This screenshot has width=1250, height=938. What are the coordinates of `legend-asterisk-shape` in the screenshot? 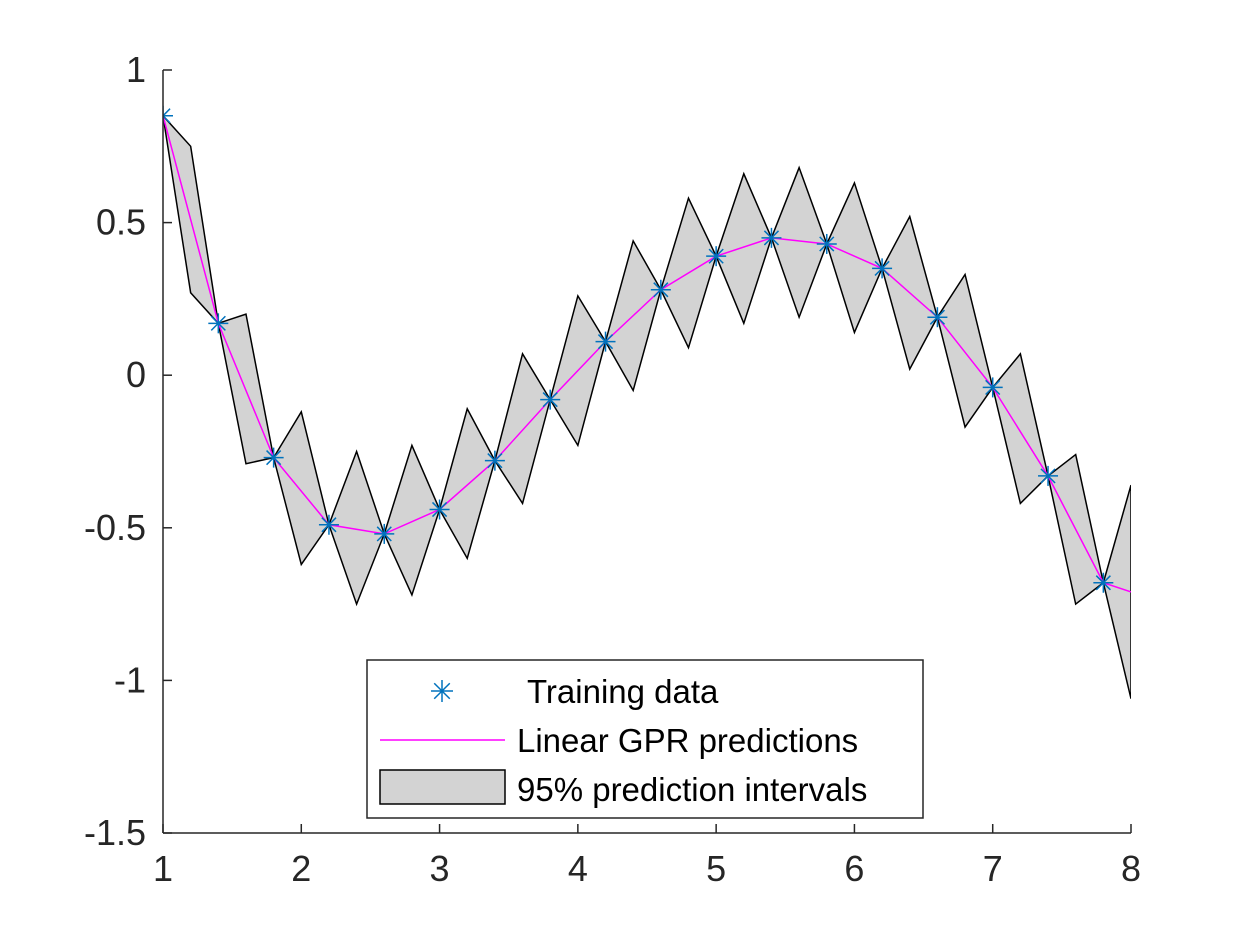 It's located at (442, 691).